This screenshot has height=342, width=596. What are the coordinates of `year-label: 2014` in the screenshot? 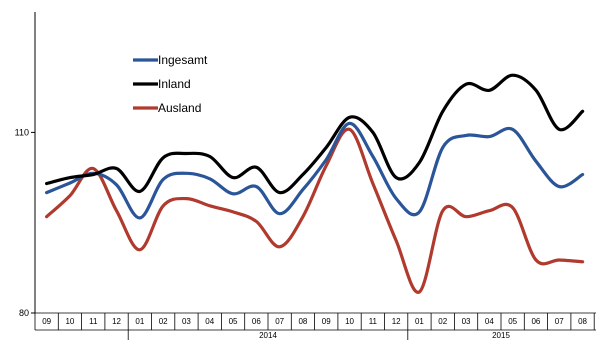 It's located at (268, 335).